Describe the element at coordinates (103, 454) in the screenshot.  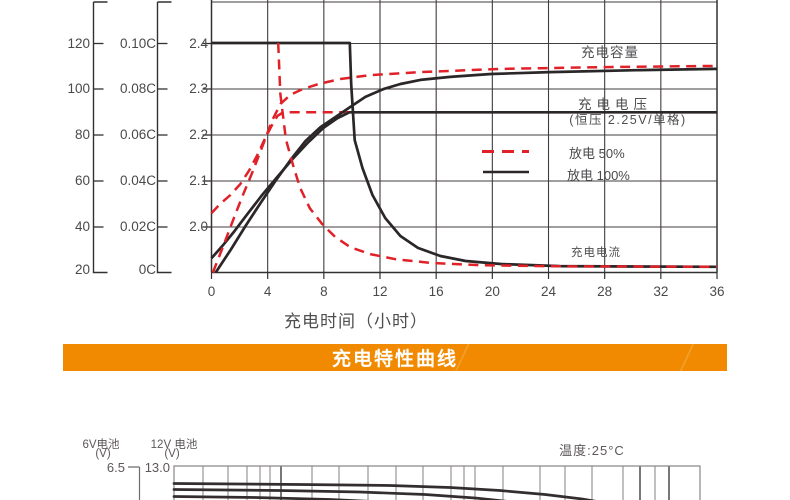
I see `label-6v-unit: (V)` at that location.